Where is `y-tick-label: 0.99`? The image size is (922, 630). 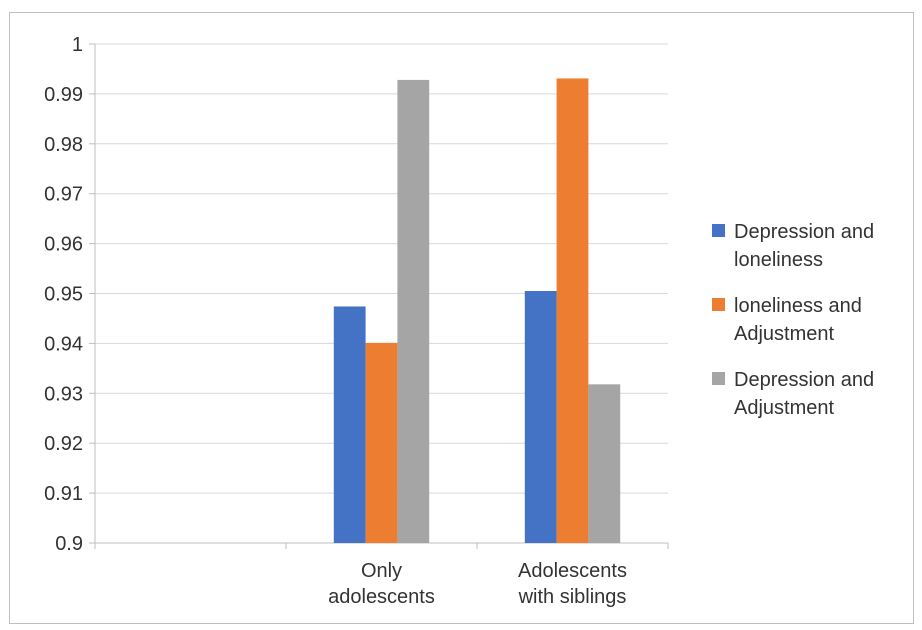 y-tick-label: 0.99 is located at coordinates (63, 95).